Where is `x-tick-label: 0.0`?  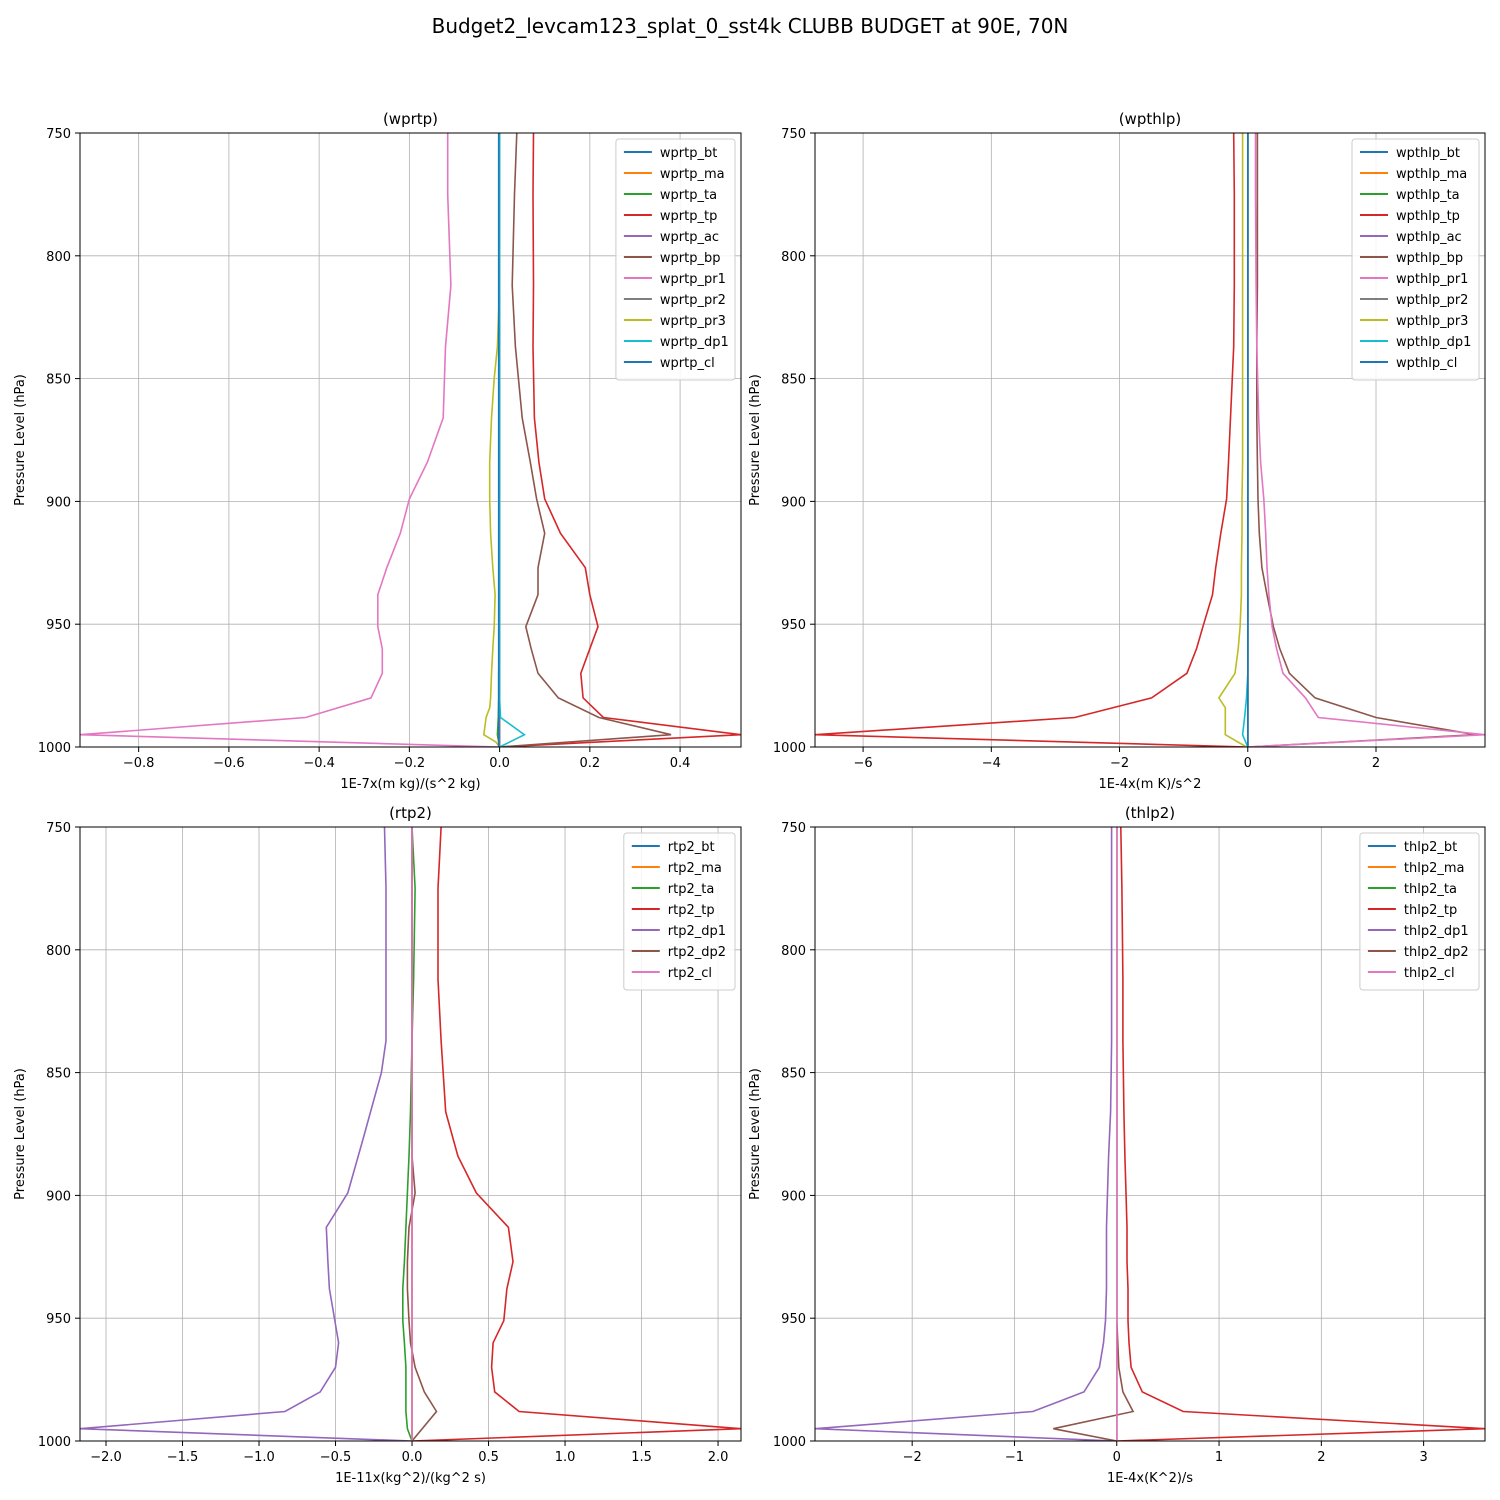 x-tick-label: 0.0 is located at coordinates (412, 1457).